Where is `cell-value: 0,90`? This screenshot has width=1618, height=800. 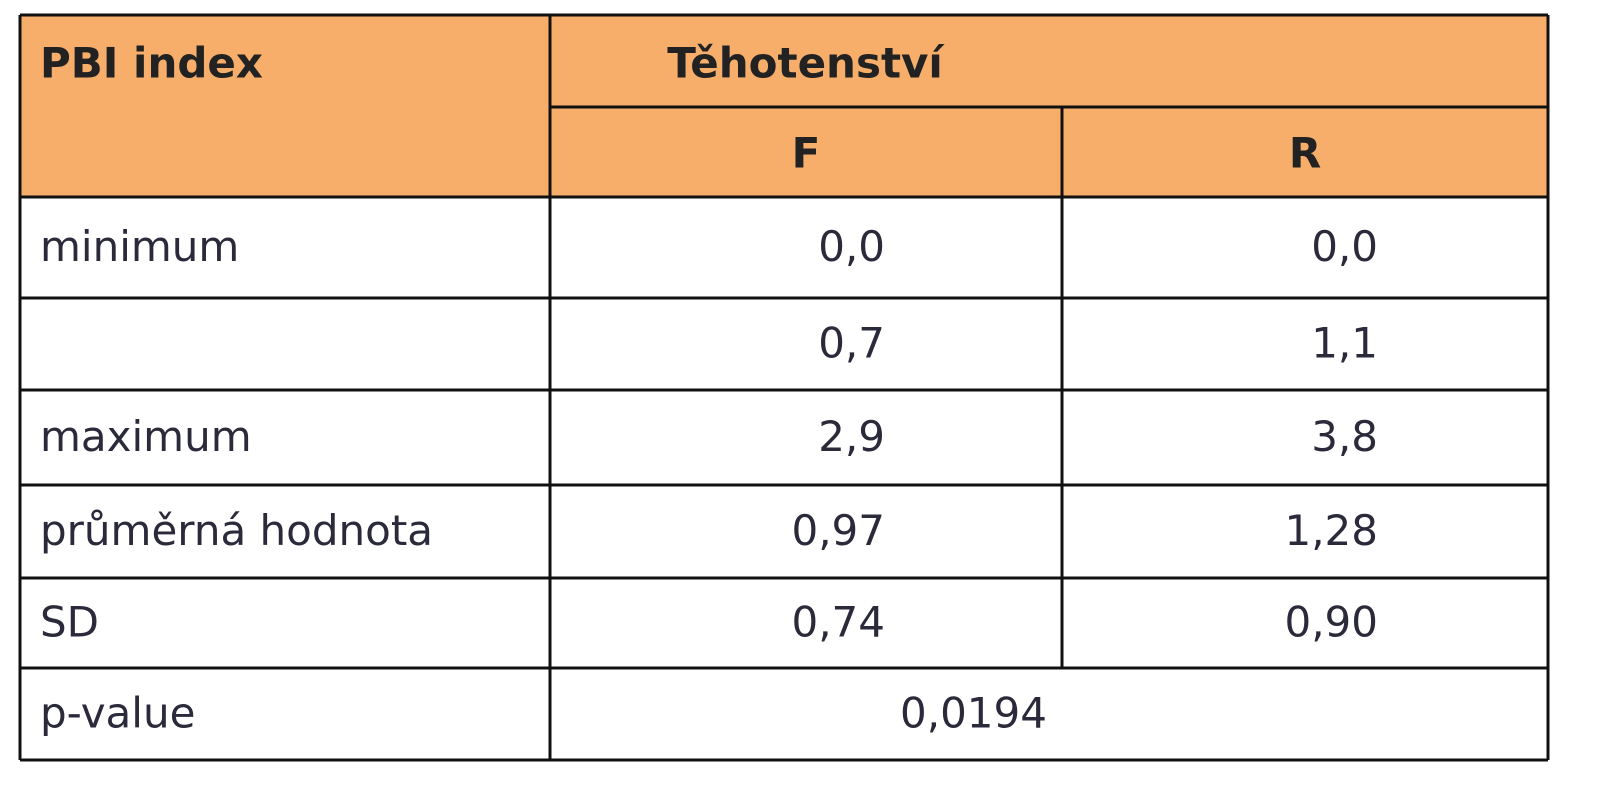 cell-value: 0,90 is located at coordinates (1331, 622).